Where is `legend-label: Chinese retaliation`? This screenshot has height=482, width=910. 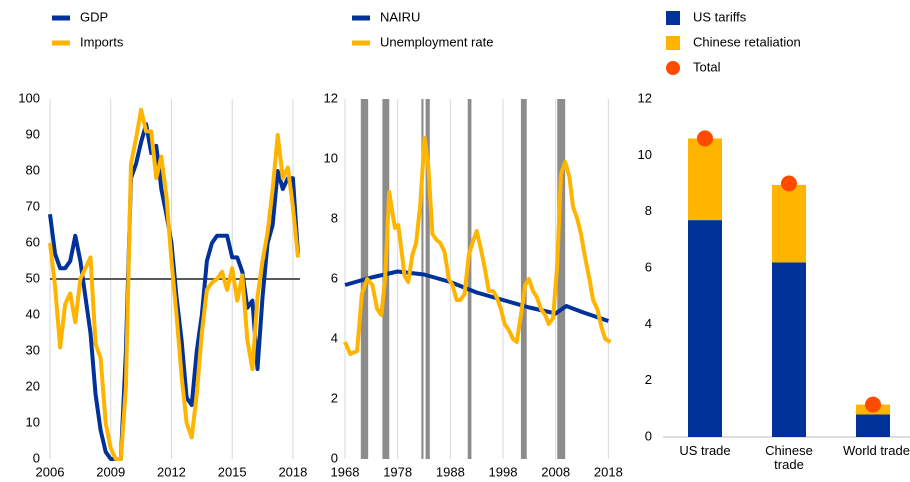 legend-label: Chinese retaliation is located at coordinates (747, 41).